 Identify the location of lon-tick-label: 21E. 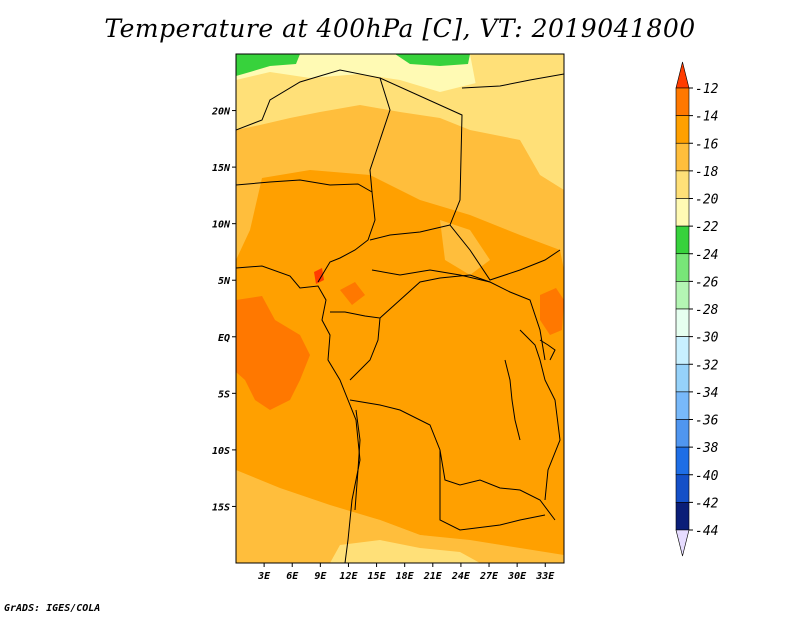
(433, 576).